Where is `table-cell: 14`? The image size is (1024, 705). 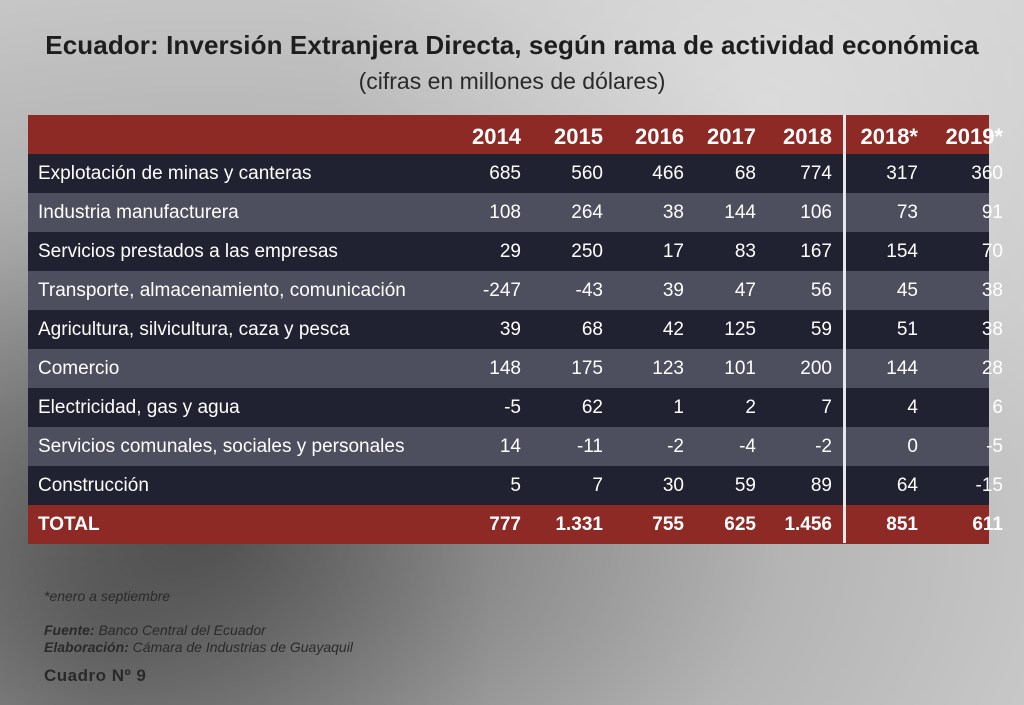 table-cell: 14 is located at coordinates (510, 446).